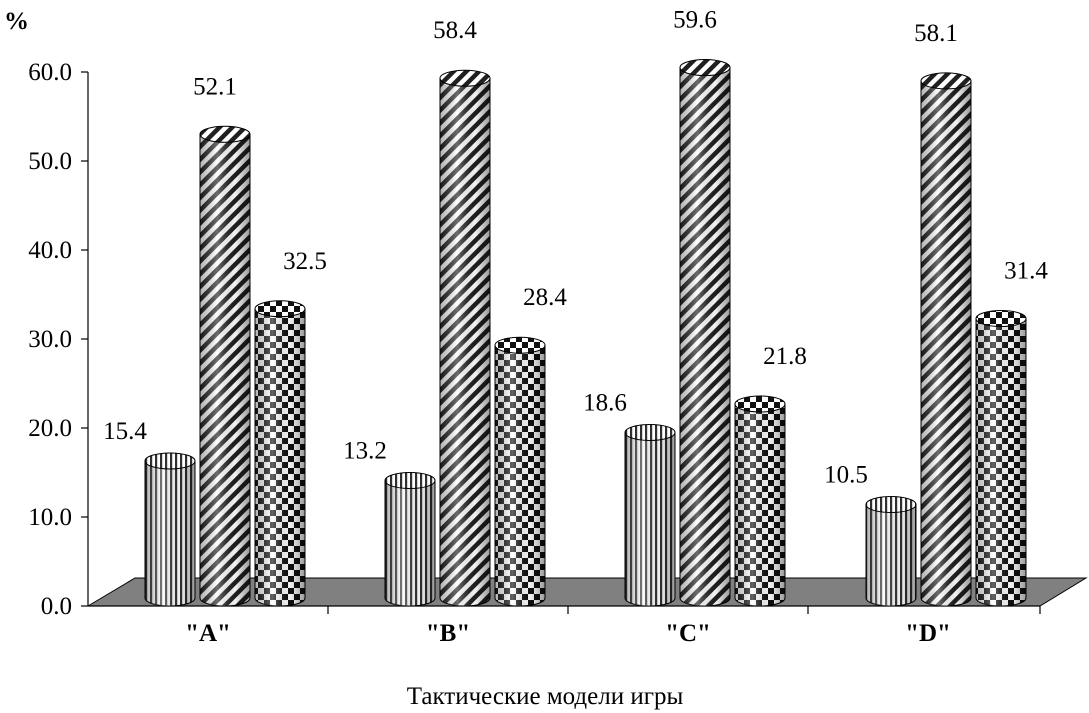 This screenshot has height=713, width=1089. Describe the element at coordinates (1026, 271) in the screenshot. I see `data-label: 31.4` at that location.